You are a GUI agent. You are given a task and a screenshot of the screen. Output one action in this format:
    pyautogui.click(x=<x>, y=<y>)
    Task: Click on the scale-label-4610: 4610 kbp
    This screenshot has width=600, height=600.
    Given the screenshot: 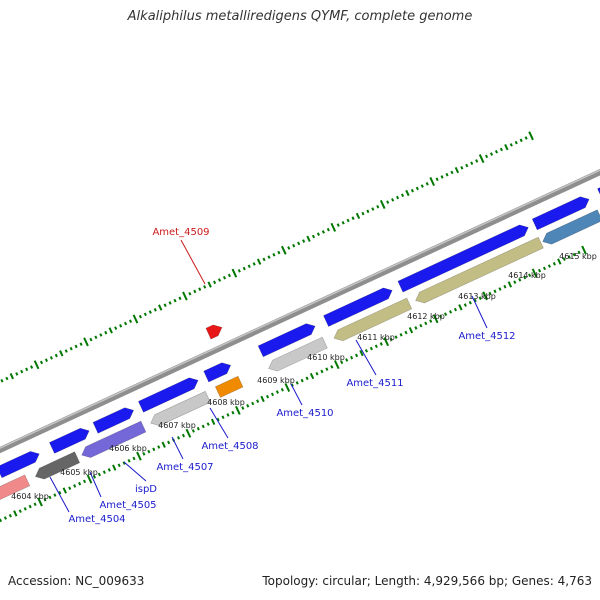 What is the action you would take?
    pyautogui.click(x=326, y=357)
    